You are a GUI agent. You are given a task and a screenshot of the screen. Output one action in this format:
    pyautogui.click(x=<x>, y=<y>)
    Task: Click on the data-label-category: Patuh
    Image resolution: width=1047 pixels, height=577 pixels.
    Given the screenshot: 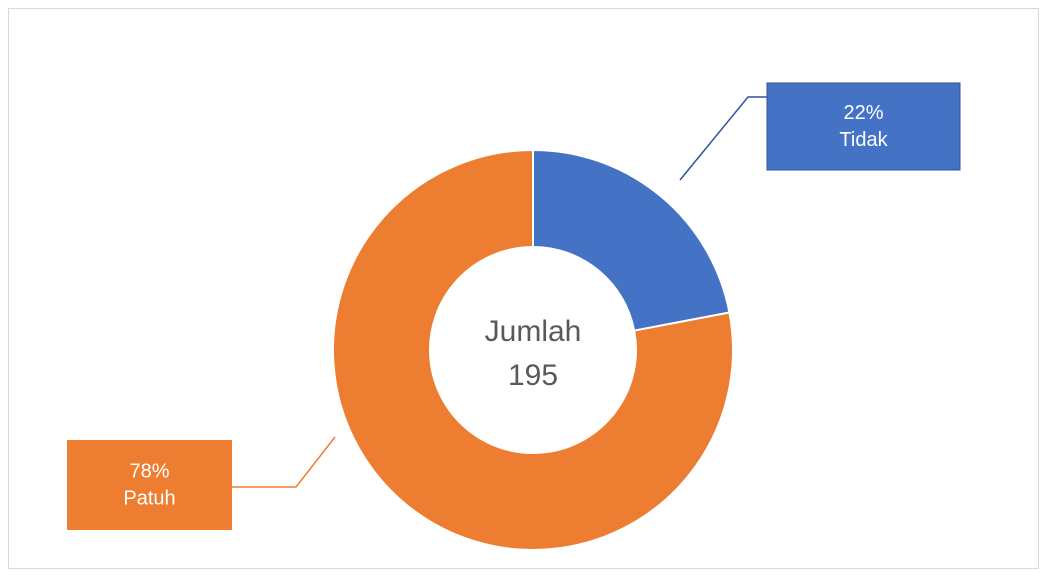 What is the action you would take?
    pyautogui.click(x=149, y=498)
    